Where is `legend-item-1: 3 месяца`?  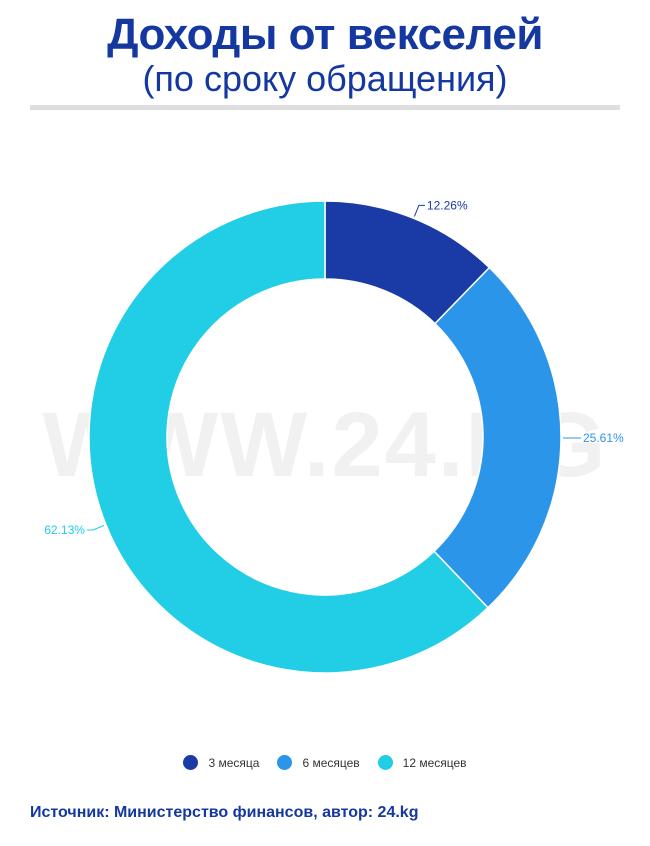
legend-item-1: 3 месяца is located at coordinates (221, 762).